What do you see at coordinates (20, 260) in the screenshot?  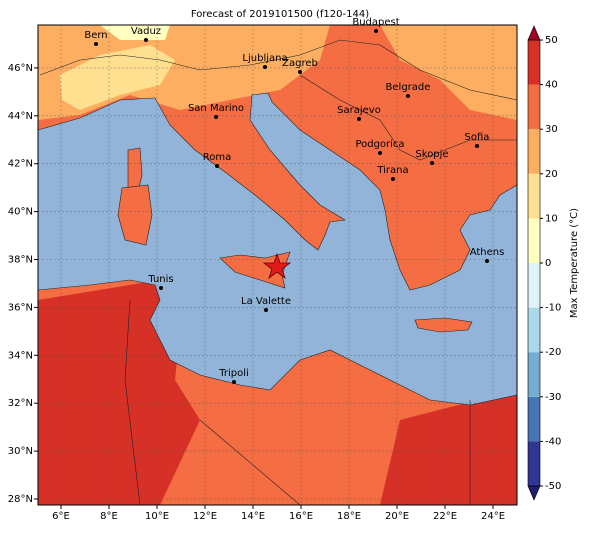 I see `y-tick-label: 38°N` at bounding box center [20, 260].